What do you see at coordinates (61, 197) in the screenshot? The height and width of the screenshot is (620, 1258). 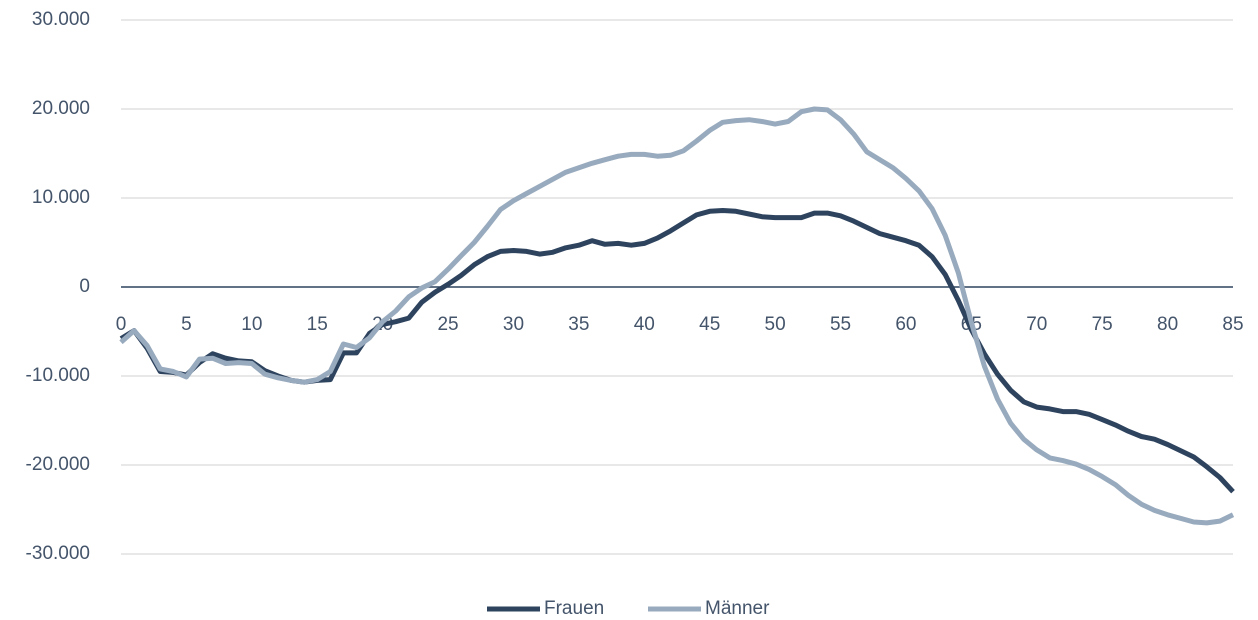 I see `y-tick-label: 10.000` at bounding box center [61, 197].